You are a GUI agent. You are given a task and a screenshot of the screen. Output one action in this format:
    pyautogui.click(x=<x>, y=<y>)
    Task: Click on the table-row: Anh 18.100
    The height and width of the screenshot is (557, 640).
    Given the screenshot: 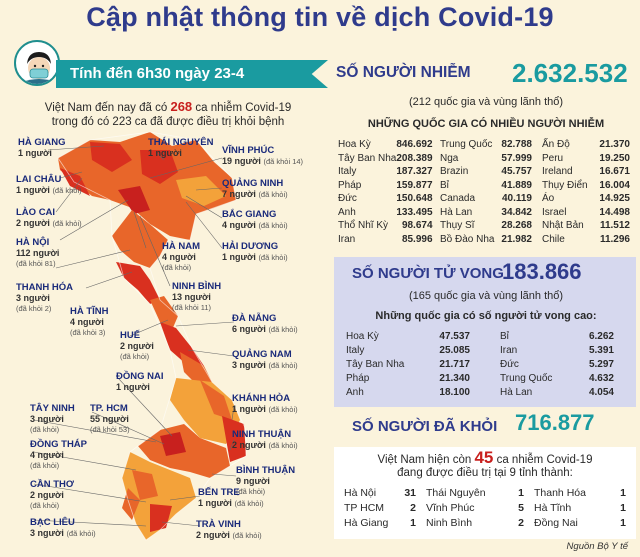 What is the action you would take?
    pyautogui.click(x=411, y=393)
    